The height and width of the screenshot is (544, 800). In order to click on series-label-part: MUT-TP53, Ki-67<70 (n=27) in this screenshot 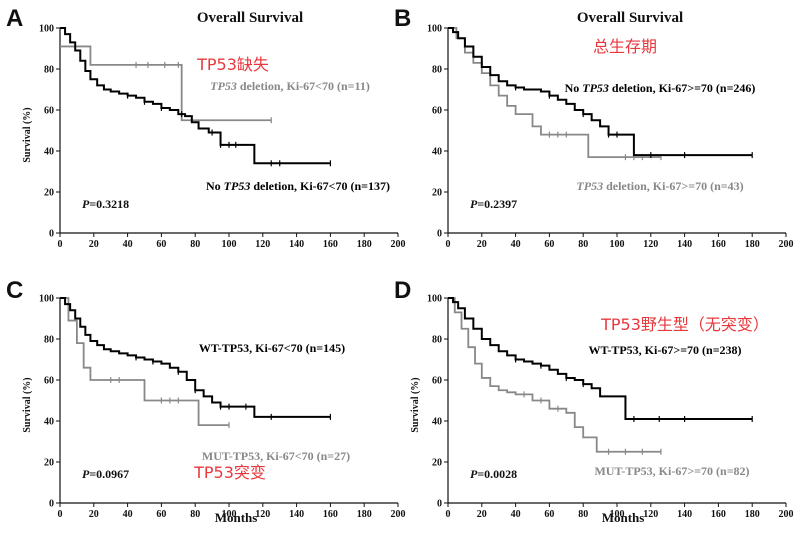, I will do `click(276, 456)`.